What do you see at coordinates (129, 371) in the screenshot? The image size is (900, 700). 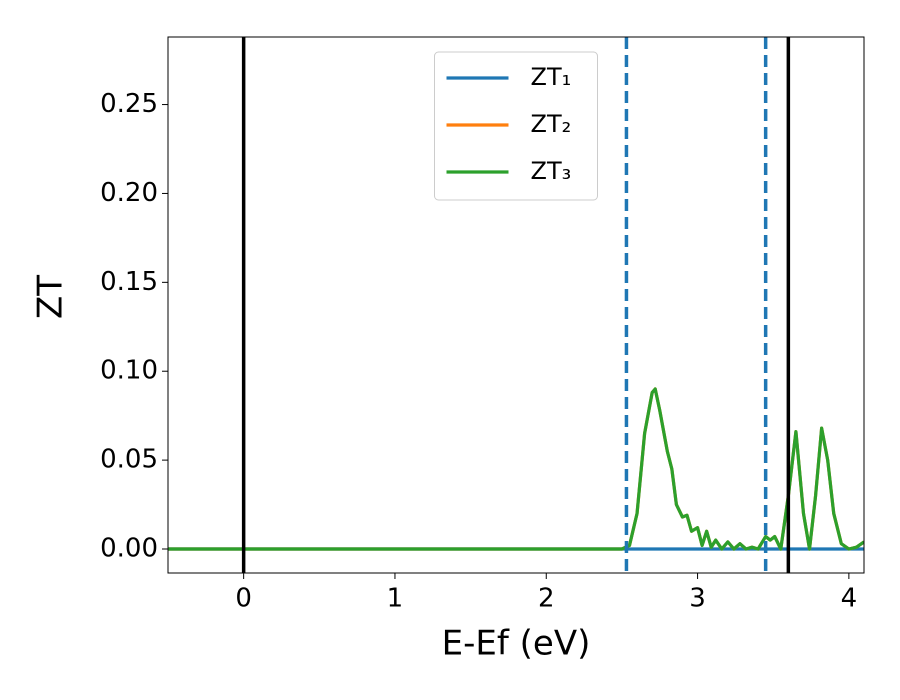 I see `y-tick-label: 0.10` at bounding box center [129, 371].